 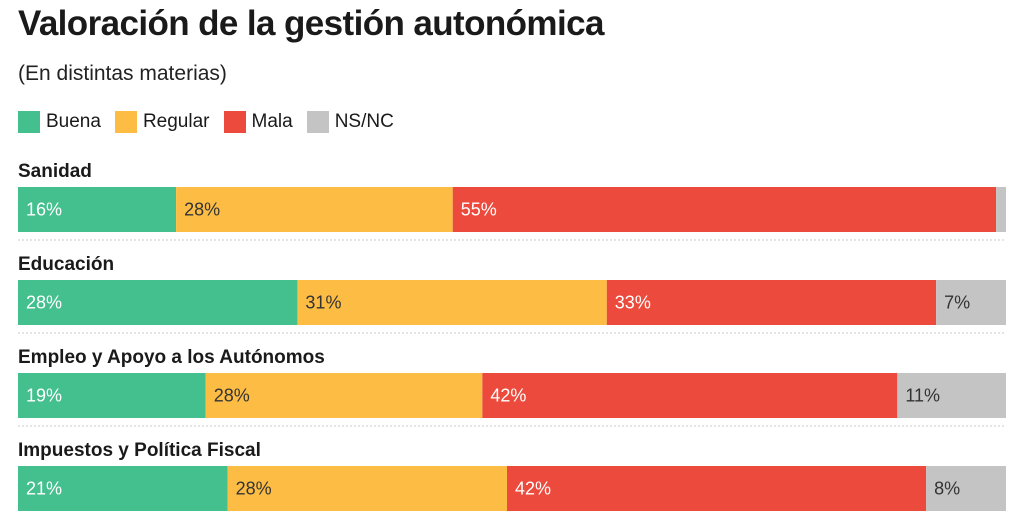 I want to click on legend-label-regular: Regular, so click(x=176, y=121).